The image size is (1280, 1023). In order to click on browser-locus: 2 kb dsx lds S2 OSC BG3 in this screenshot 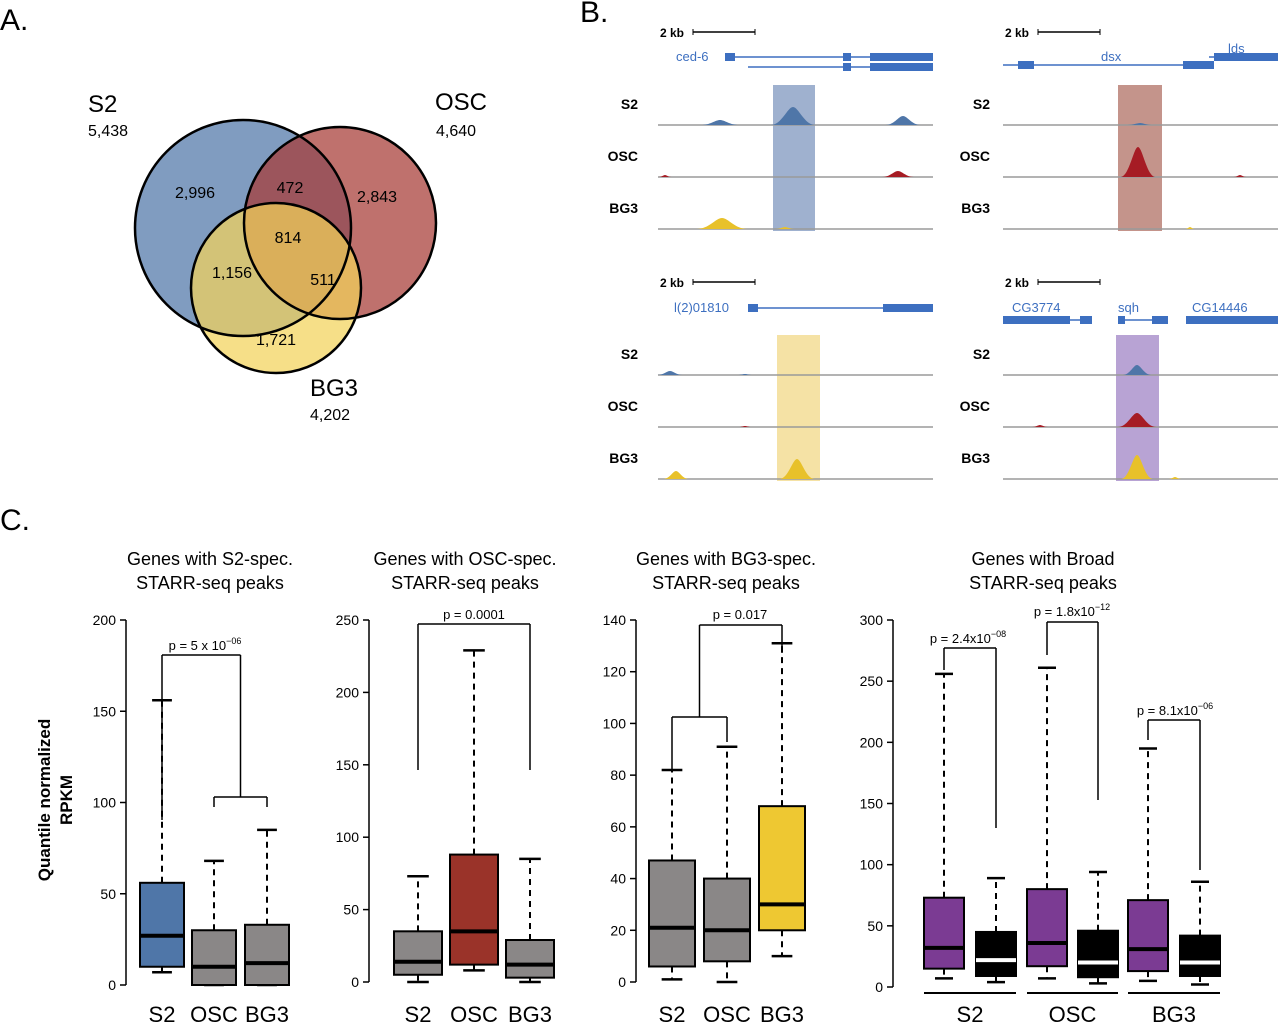, I will do `click(1119, 128)`.